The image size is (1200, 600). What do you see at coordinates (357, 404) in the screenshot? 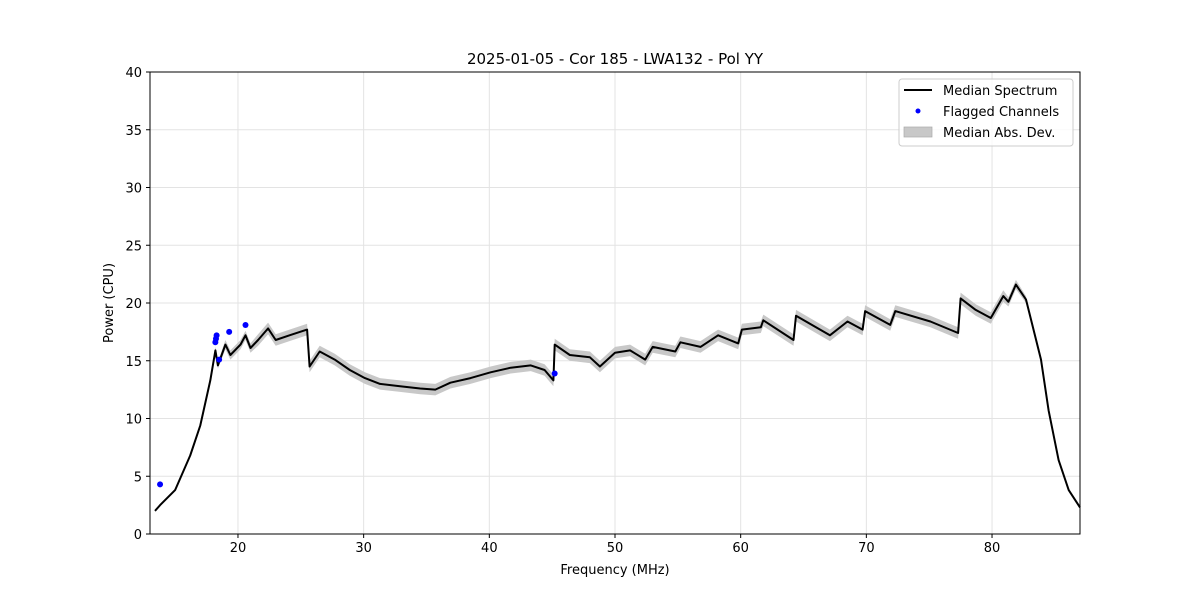
I see `flagged-channels` at bounding box center [357, 404].